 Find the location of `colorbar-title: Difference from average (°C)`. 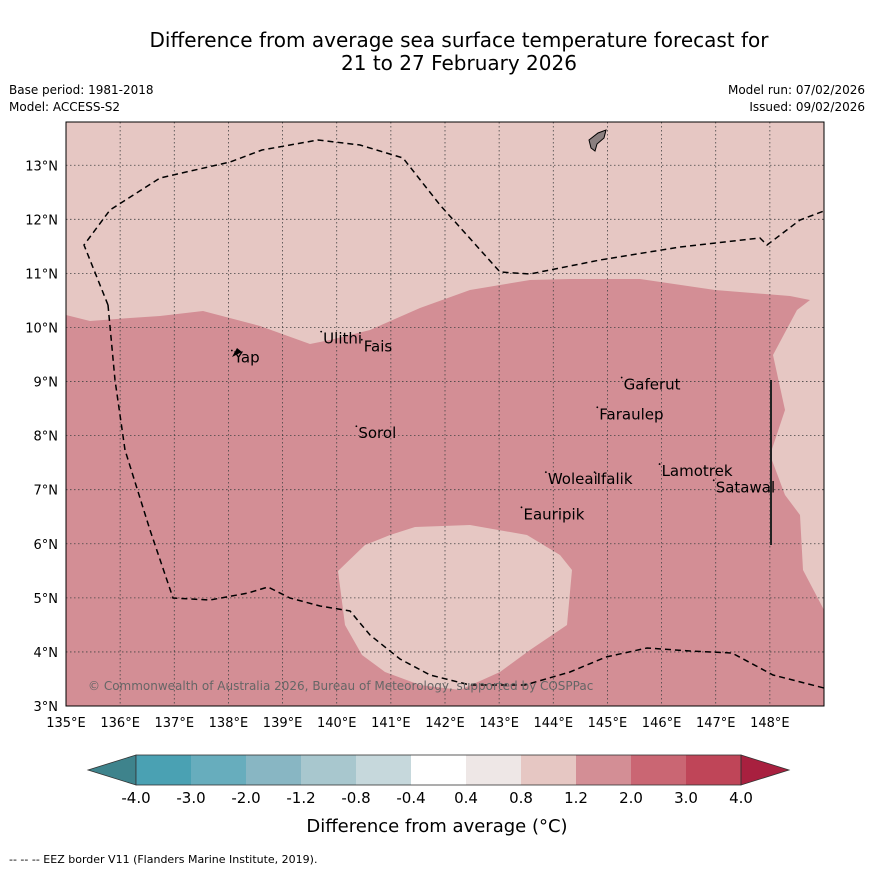

colorbar-title: Difference from average (°C) is located at coordinates (436, 826).